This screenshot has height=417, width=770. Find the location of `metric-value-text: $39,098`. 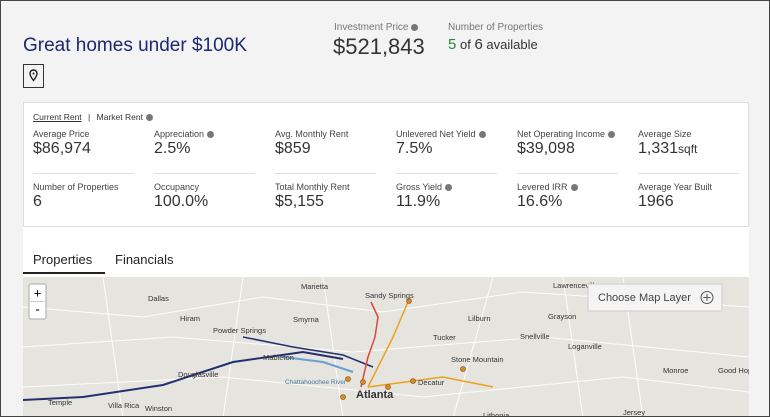

metric-value-text: $39,098 is located at coordinates (546, 148).